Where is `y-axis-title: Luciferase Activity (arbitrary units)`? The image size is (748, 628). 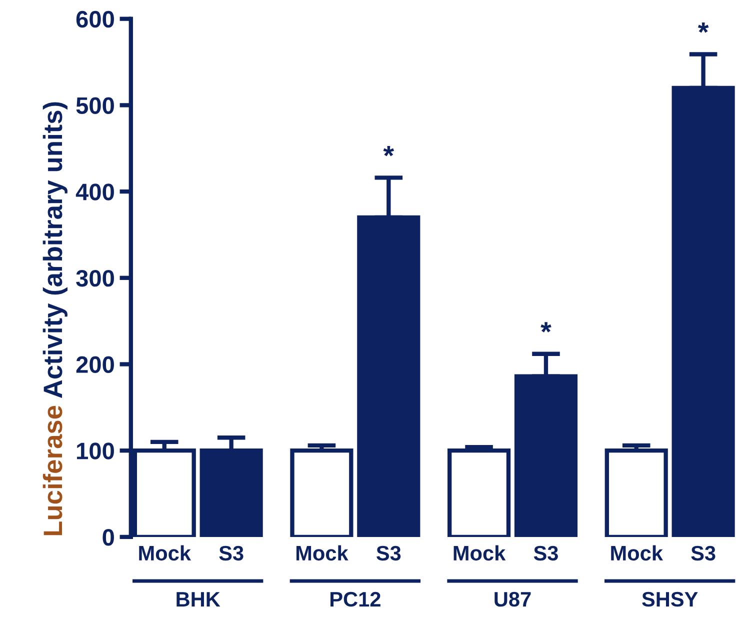 y-axis-title: Luciferase Activity (arbitrary units) is located at coordinates (55, 319).